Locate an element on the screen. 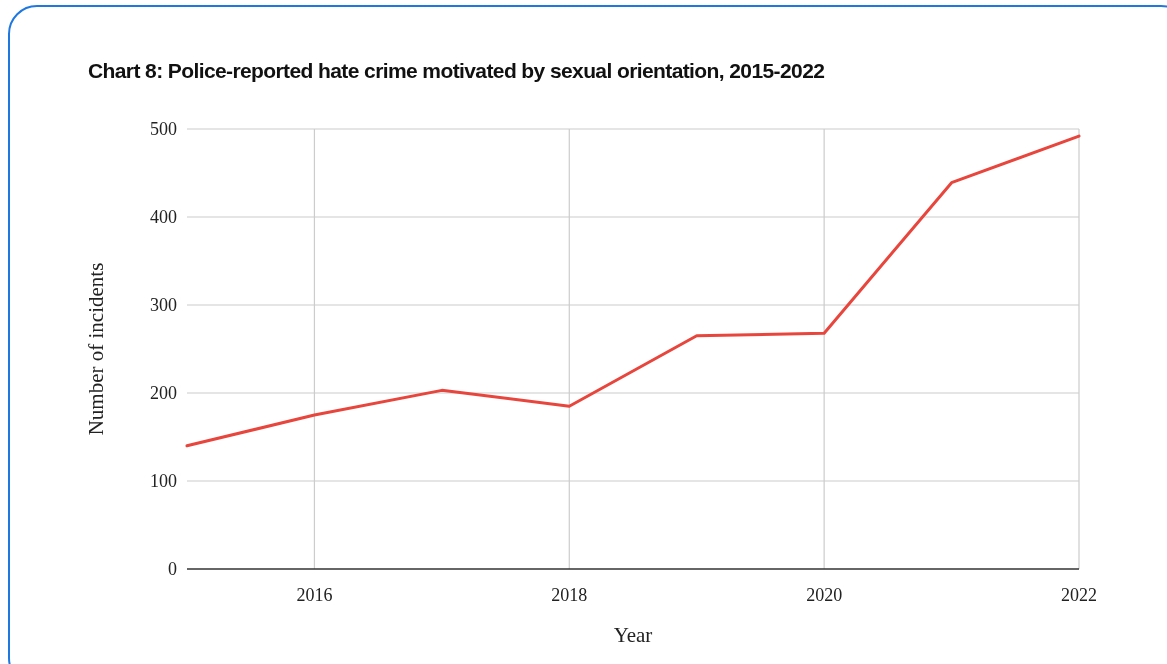  x-tick-label: 2022 is located at coordinates (1079, 595).